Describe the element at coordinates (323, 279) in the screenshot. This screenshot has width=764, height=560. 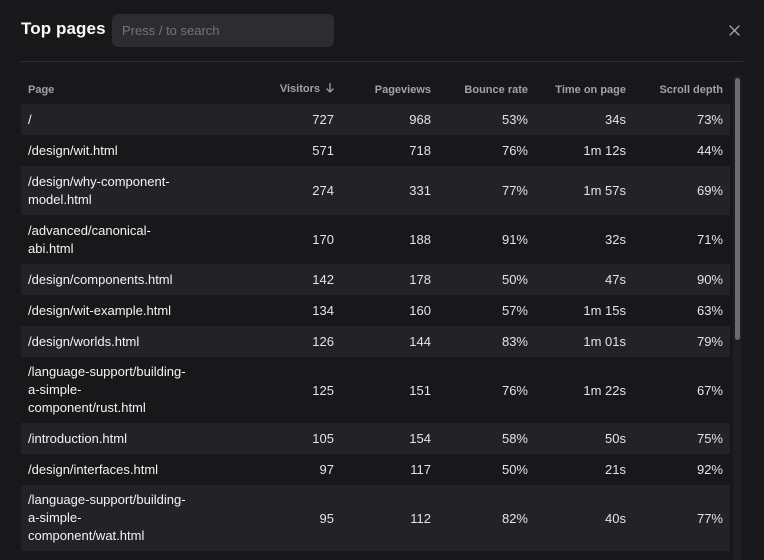
I see `cell-visitors: 142` at that location.